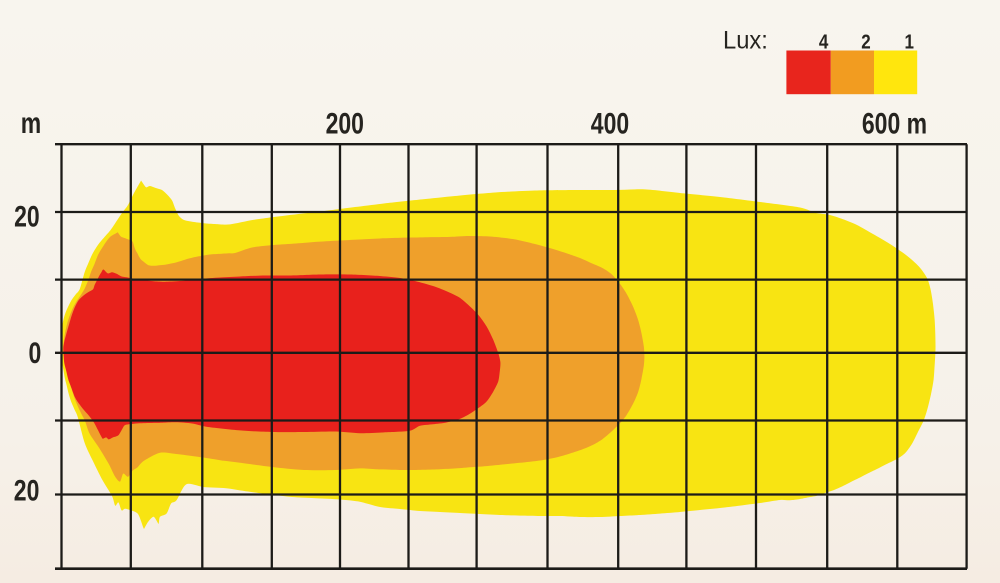 Image resolution: width=1000 pixels, height=583 pixels. What do you see at coordinates (345, 123) in the screenshot?
I see `svg-text: 200` at bounding box center [345, 123].